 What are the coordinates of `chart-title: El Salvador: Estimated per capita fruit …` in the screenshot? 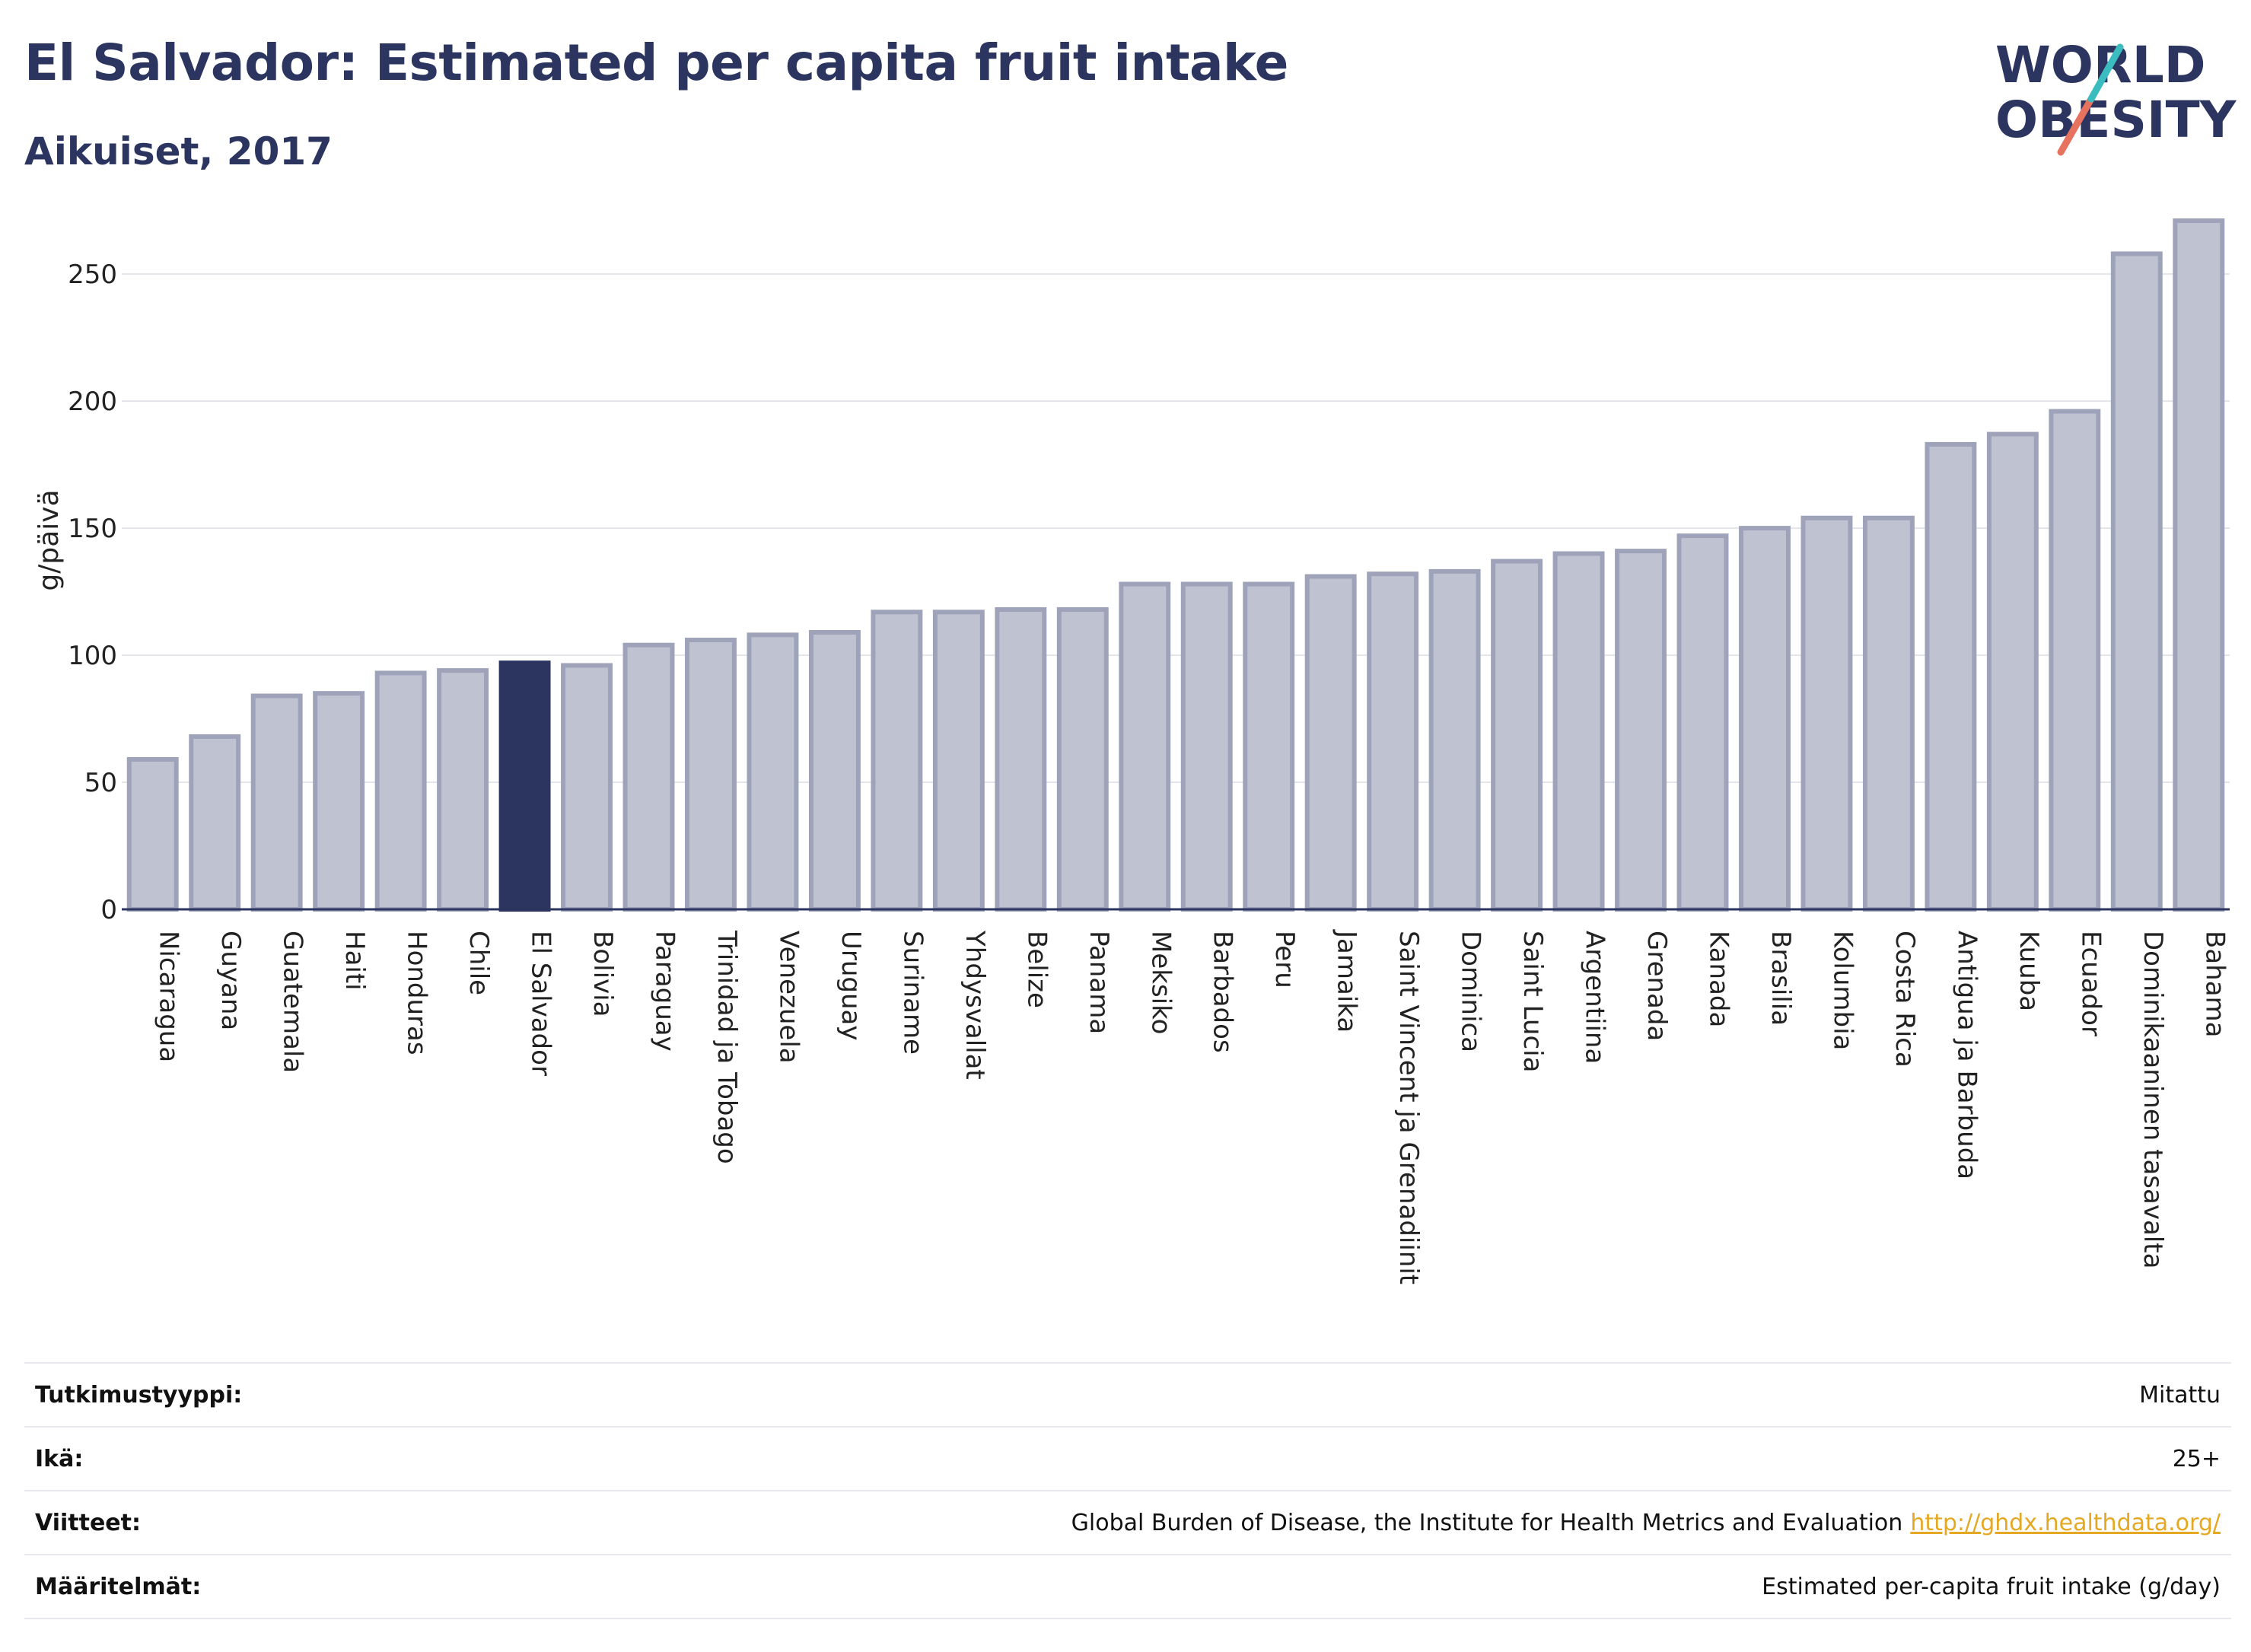 It's located at (656, 62).